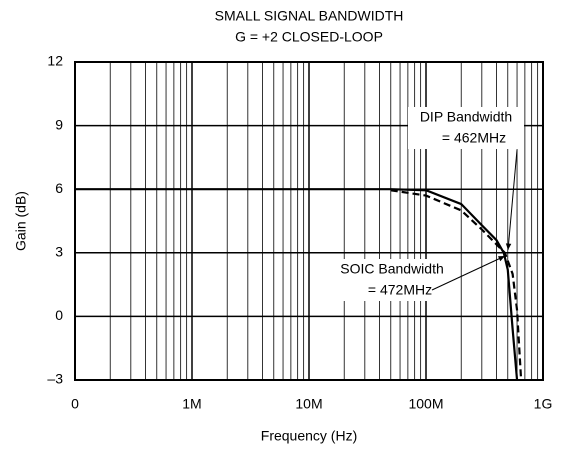 This screenshot has width=571, height=451. Describe the element at coordinates (474, 138) in the screenshot. I see `annotation-text: = 462MHz` at that location.